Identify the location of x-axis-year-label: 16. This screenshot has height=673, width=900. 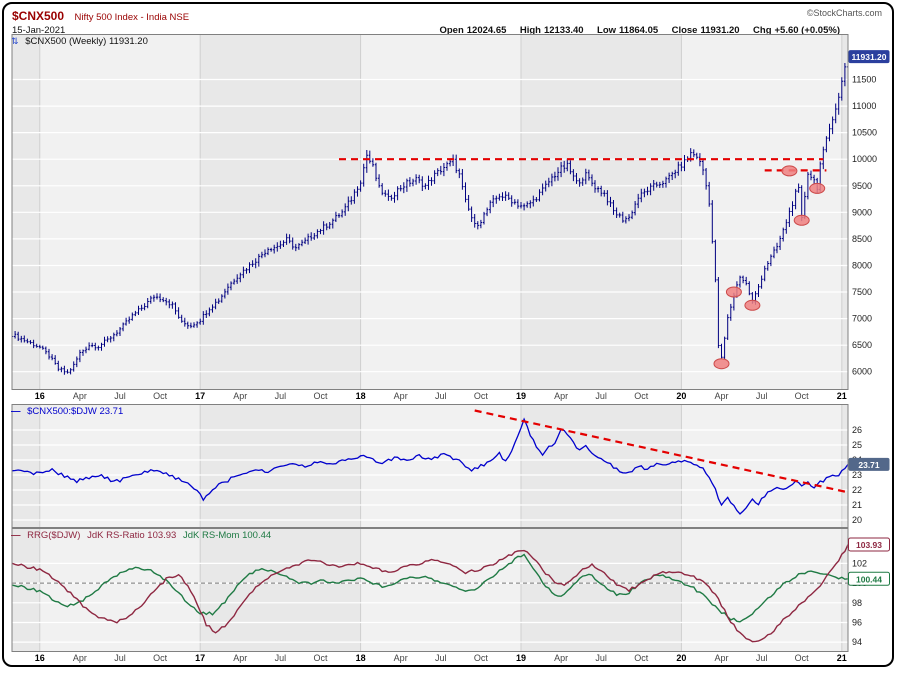
(39, 658).